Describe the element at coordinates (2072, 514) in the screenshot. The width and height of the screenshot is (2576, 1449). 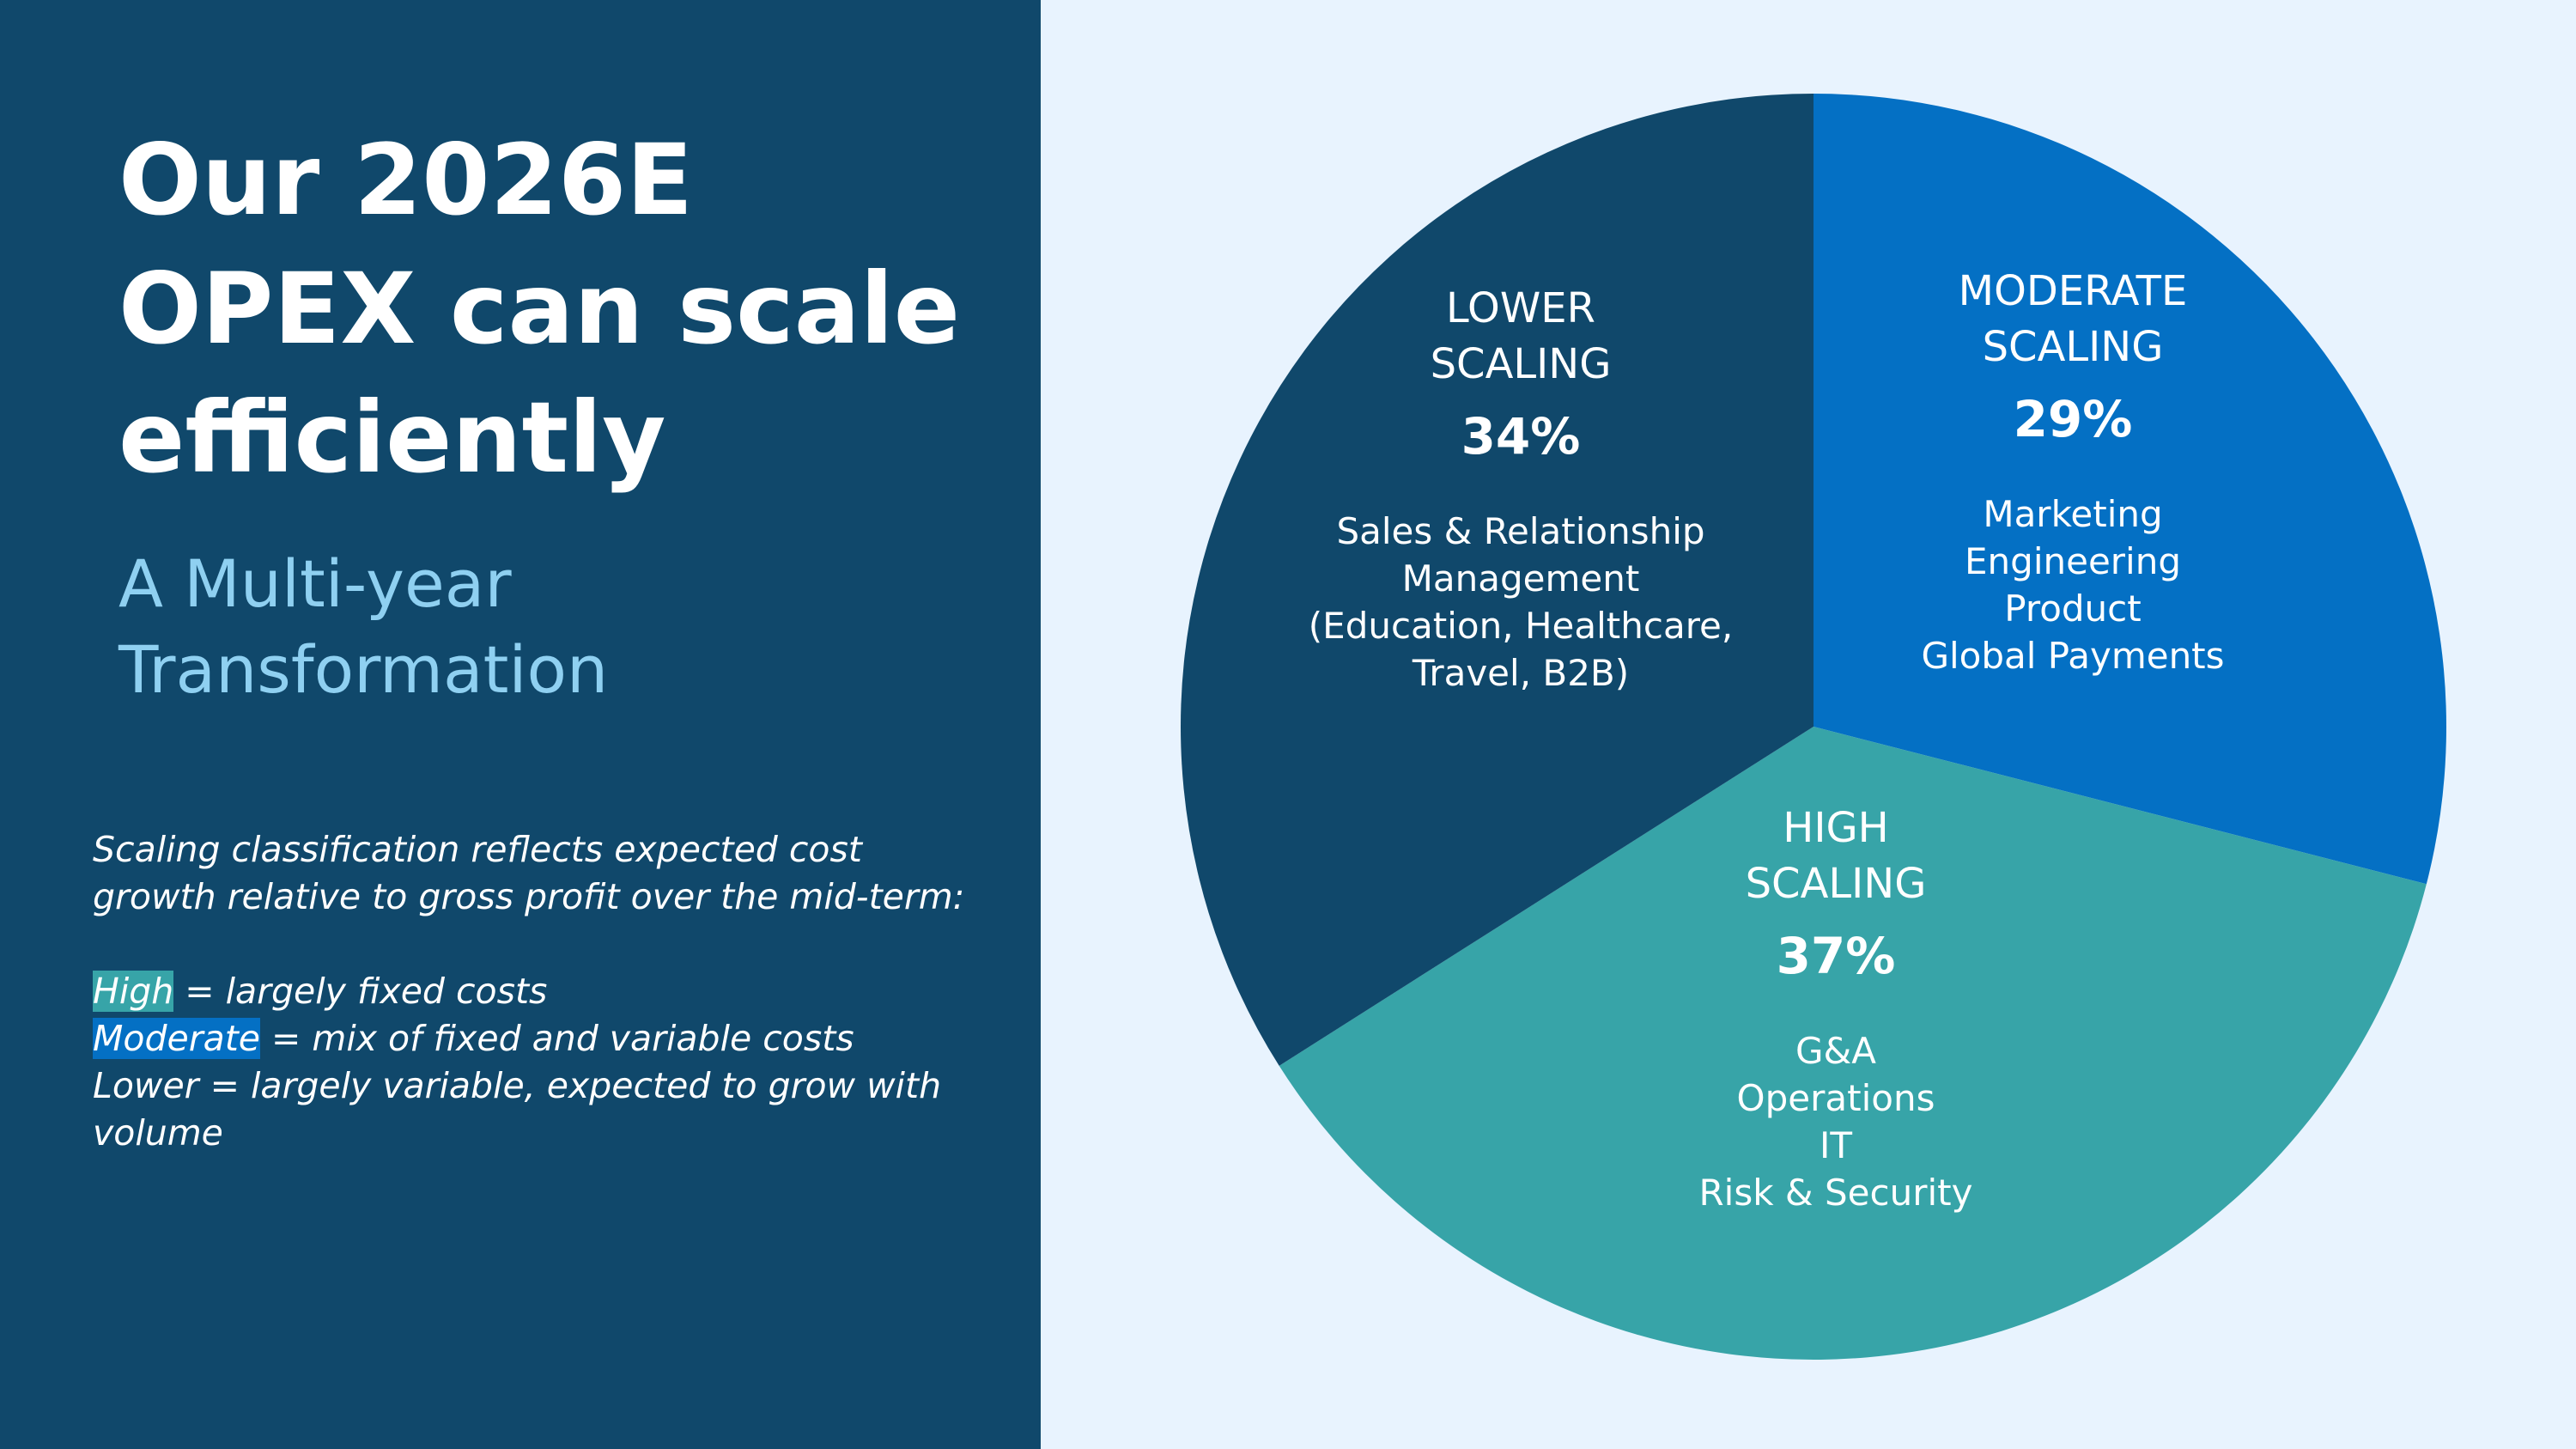
I see `slice-item-moderate: Marketing` at that location.